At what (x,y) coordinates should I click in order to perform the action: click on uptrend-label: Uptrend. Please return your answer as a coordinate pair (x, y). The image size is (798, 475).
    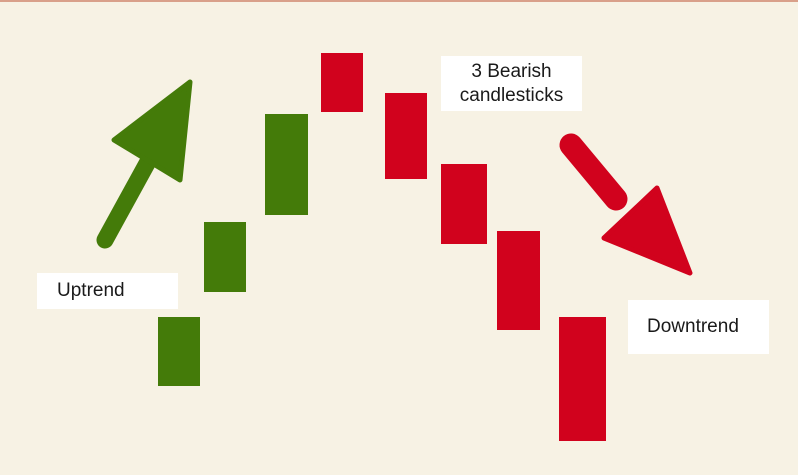
    Looking at the image, I should click on (107, 291).